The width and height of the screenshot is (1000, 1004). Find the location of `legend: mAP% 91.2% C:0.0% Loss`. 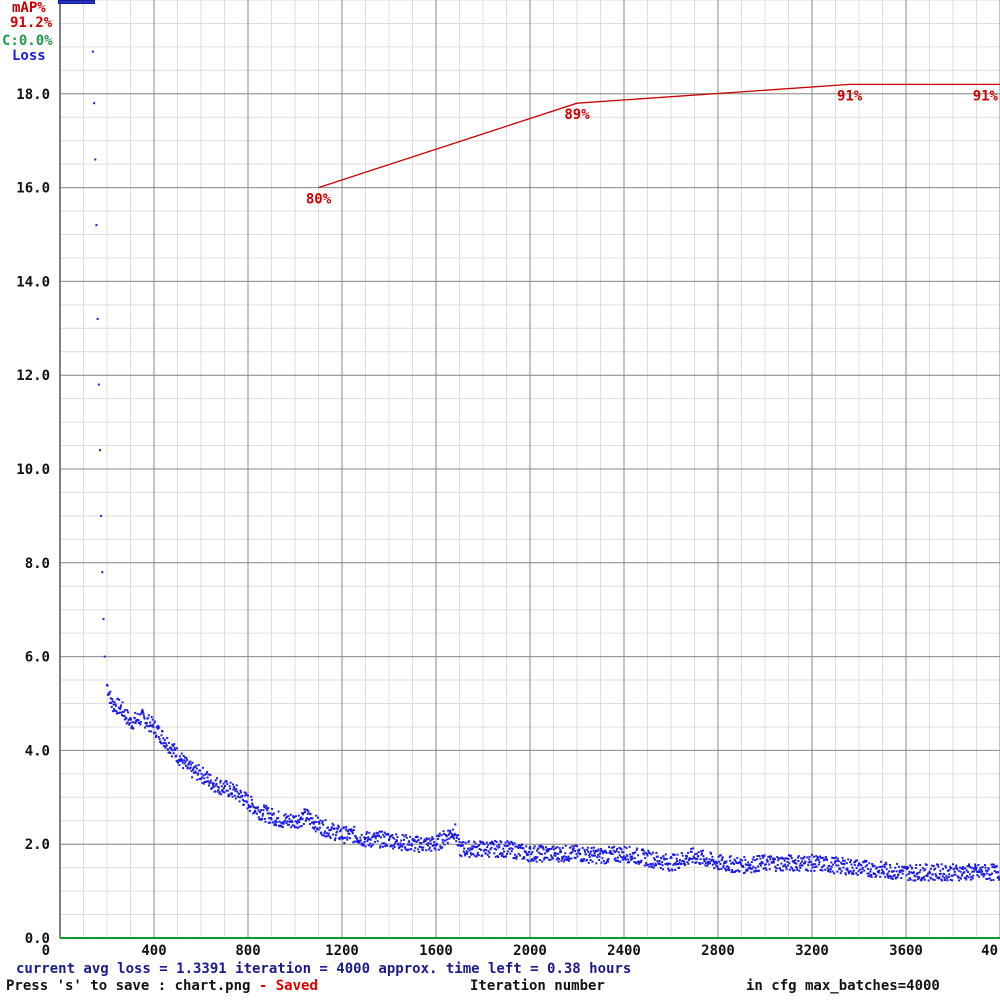

legend: mAP% 91.2% C:0.0% Loss is located at coordinates (31, 31).